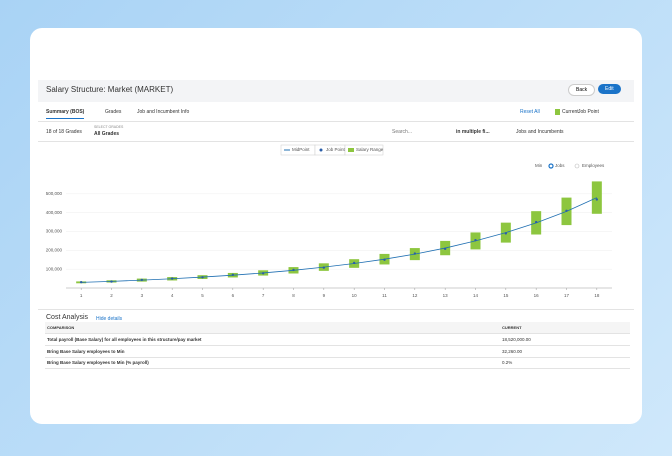 This screenshot has height=456, width=672. I want to click on x-tick-label: 12, so click(415, 295).